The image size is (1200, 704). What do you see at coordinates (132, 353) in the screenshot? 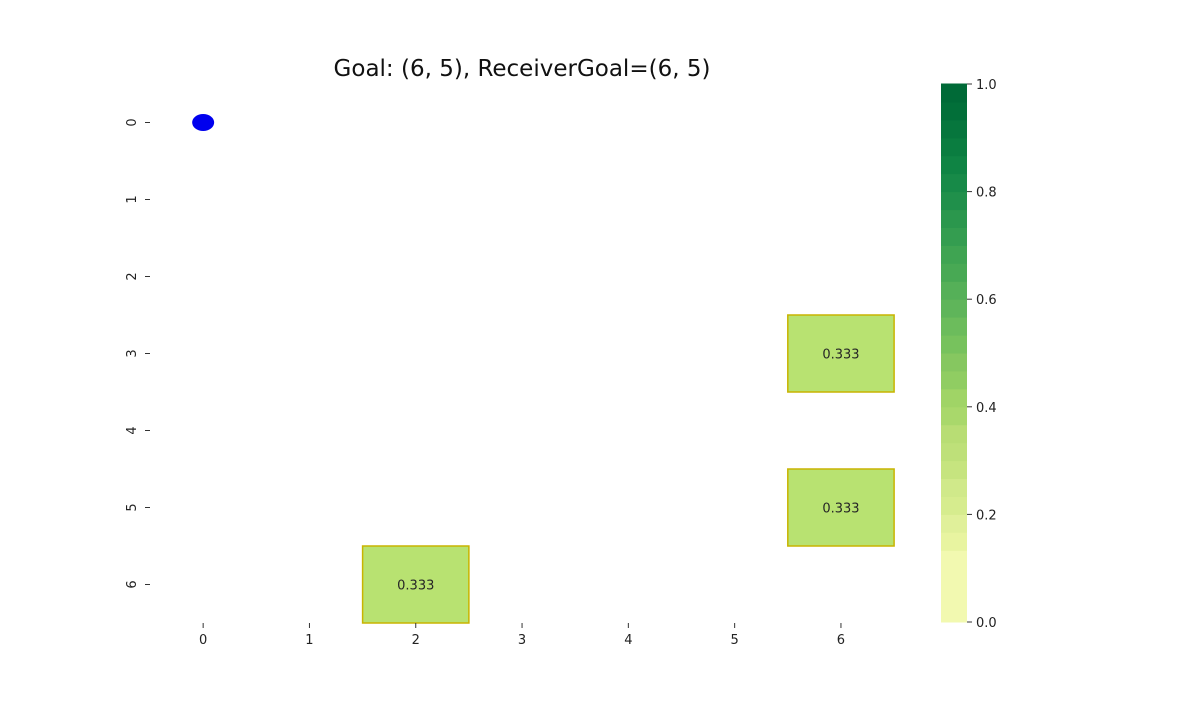
I see `y-tick-label: 3` at bounding box center [132, 353].